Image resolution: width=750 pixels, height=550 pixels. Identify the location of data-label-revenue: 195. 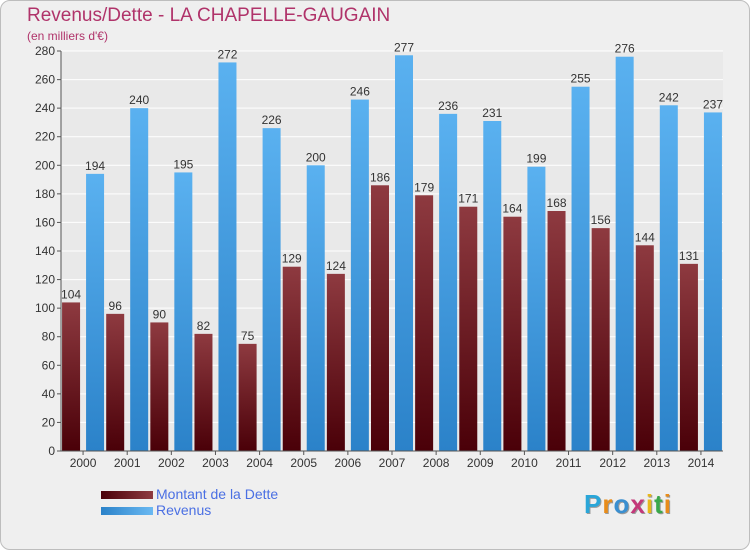
(183, 164).